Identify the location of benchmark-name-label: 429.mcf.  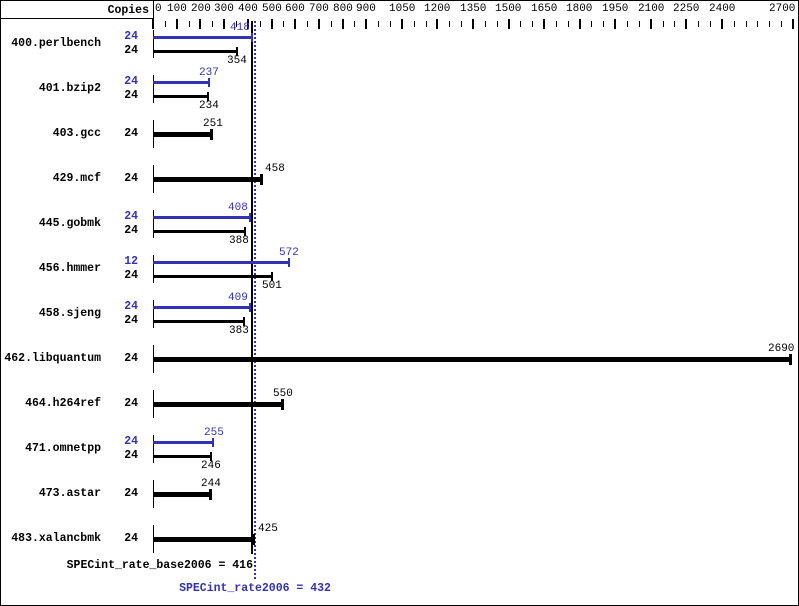
(76, 178).